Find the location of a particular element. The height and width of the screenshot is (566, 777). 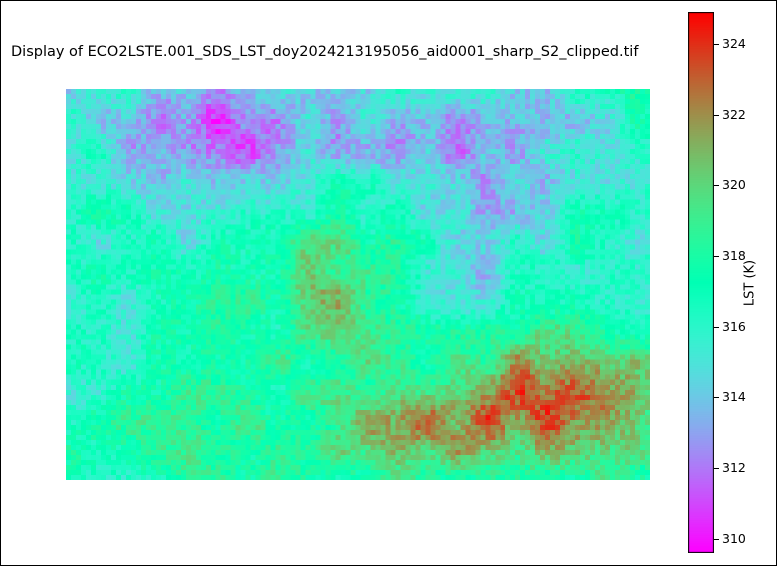

colorbar-tick-label: 310 is located at coordinates (734, 538).